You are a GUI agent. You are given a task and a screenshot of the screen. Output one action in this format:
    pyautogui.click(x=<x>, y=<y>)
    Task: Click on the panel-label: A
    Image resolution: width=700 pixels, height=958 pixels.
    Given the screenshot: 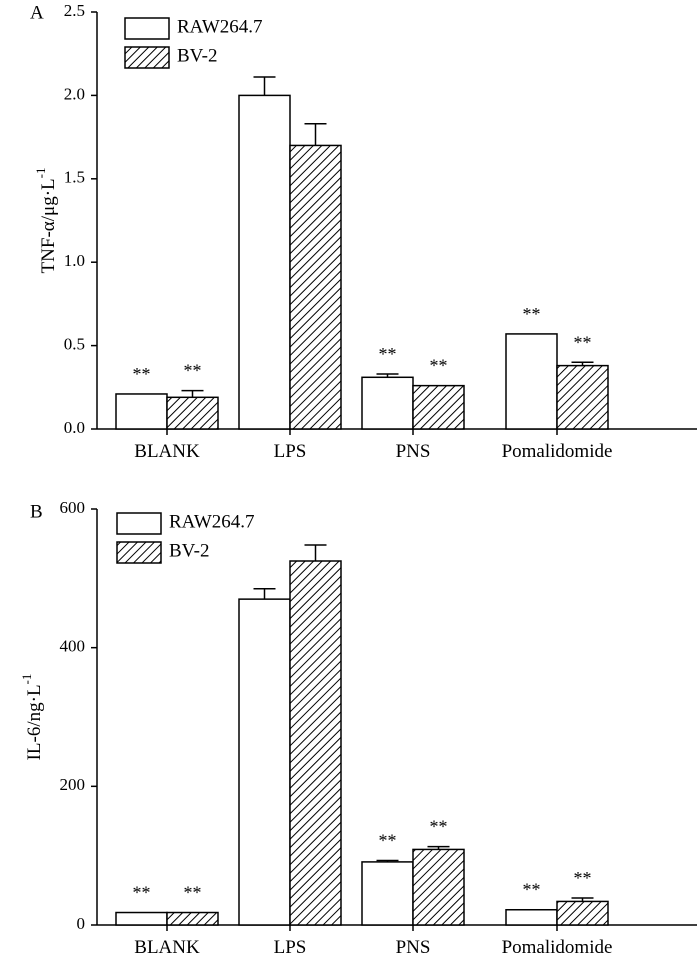 What is the action you would take?
    pyautogui.click(x=37, y=12)
    